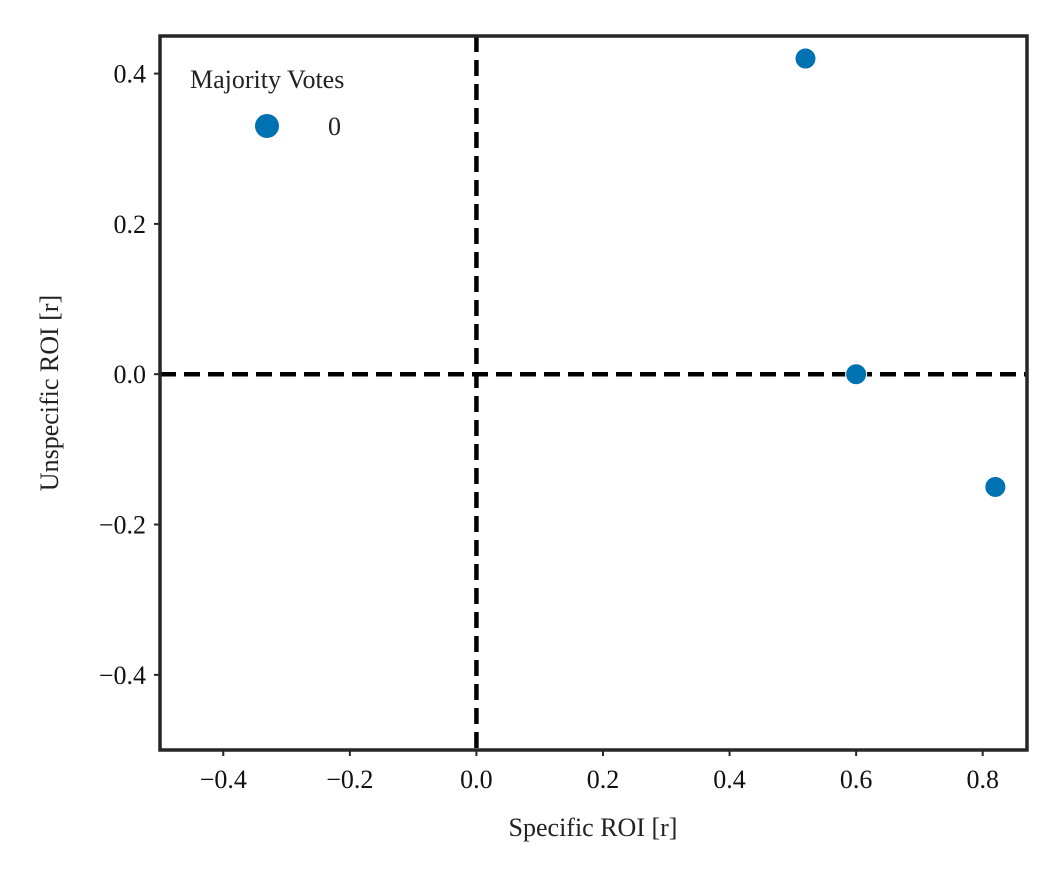 This screenshot has width=1062, height=885. Describe the element at coordinates (593, 827) in the screenshot. I see `x-axis-label: Specific ROI [r]` at that location.